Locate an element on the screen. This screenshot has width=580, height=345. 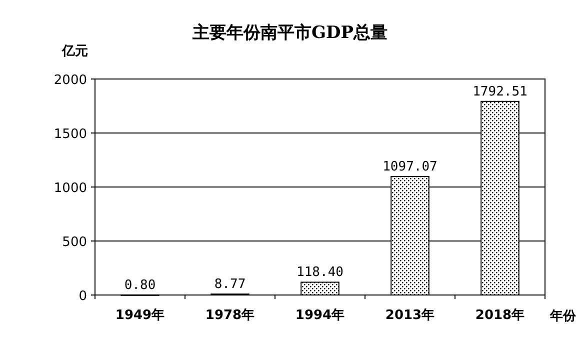
y-tick-label: 500 is located at coordinates (74, 242).